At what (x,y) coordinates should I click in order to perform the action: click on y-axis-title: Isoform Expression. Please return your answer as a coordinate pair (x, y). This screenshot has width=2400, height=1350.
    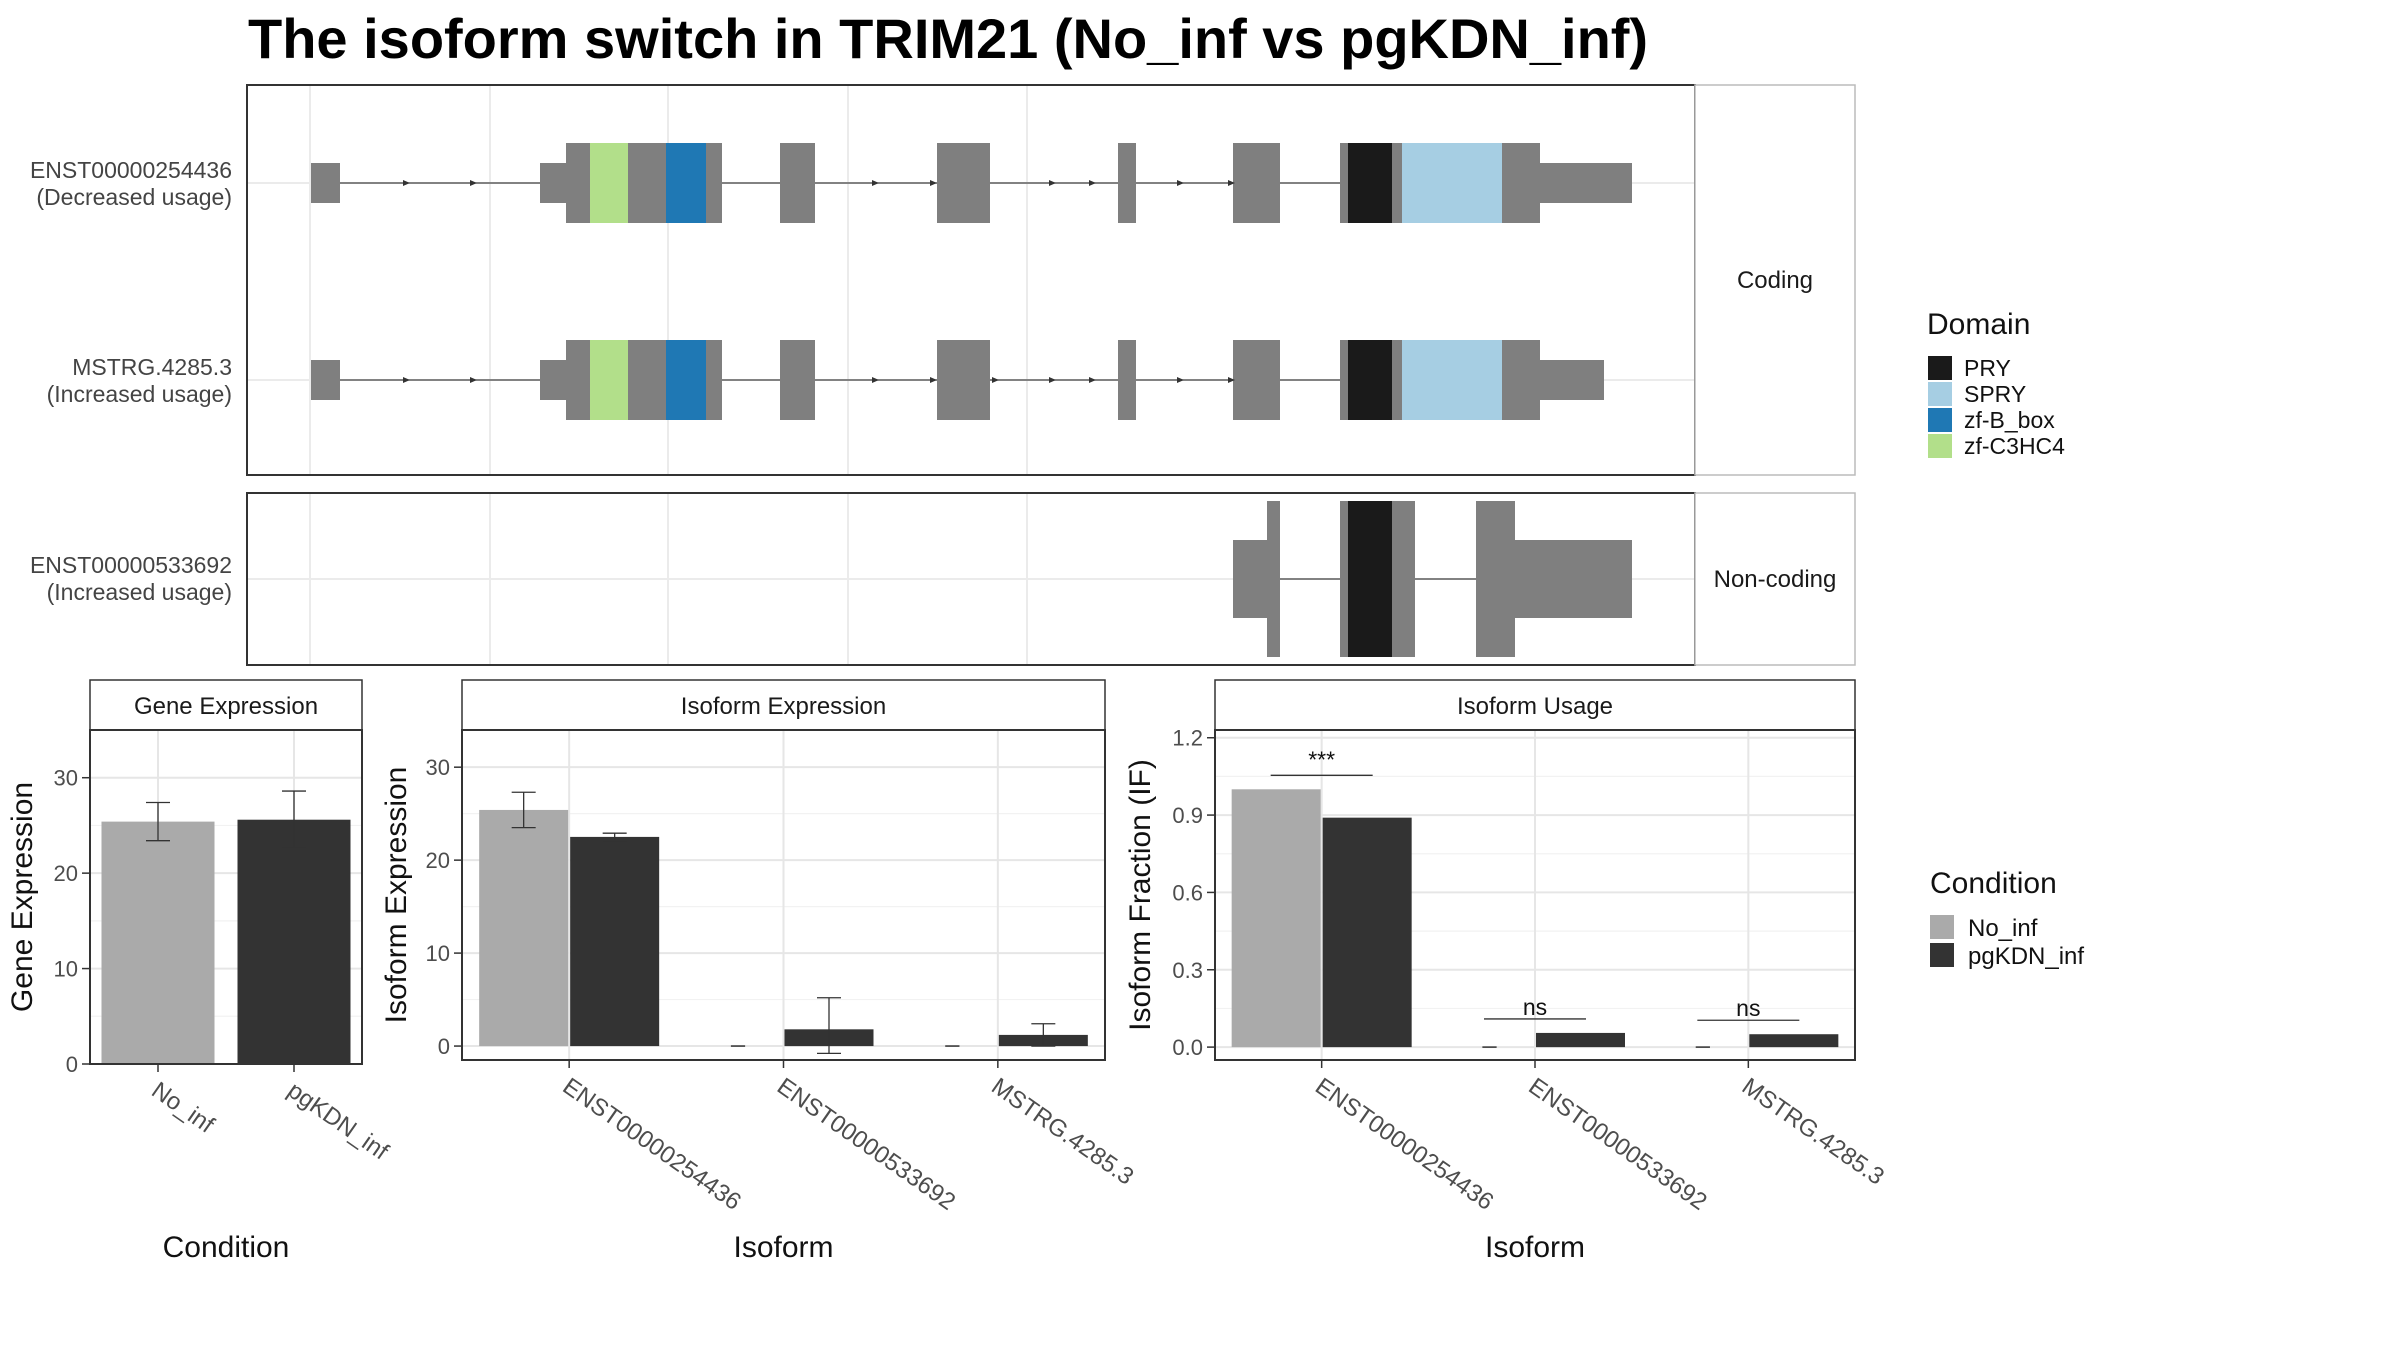
    Looking at the image, I should click on (396, 895).